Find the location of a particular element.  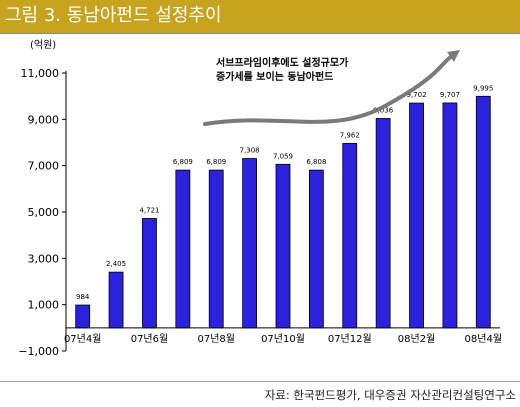

data-label: 7,308 is located at coordinates (250, 151).